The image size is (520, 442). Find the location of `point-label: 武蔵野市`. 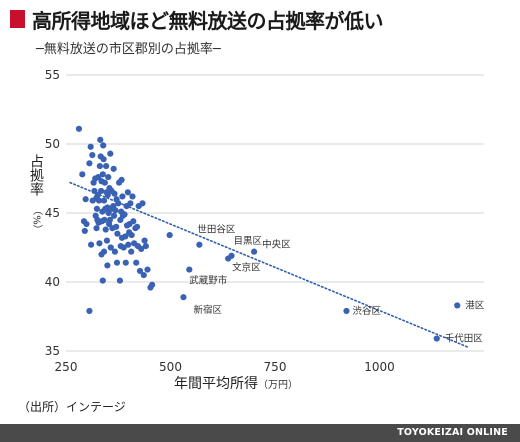

point-label: 武蔵野市 is located at coordinates (208, 281).